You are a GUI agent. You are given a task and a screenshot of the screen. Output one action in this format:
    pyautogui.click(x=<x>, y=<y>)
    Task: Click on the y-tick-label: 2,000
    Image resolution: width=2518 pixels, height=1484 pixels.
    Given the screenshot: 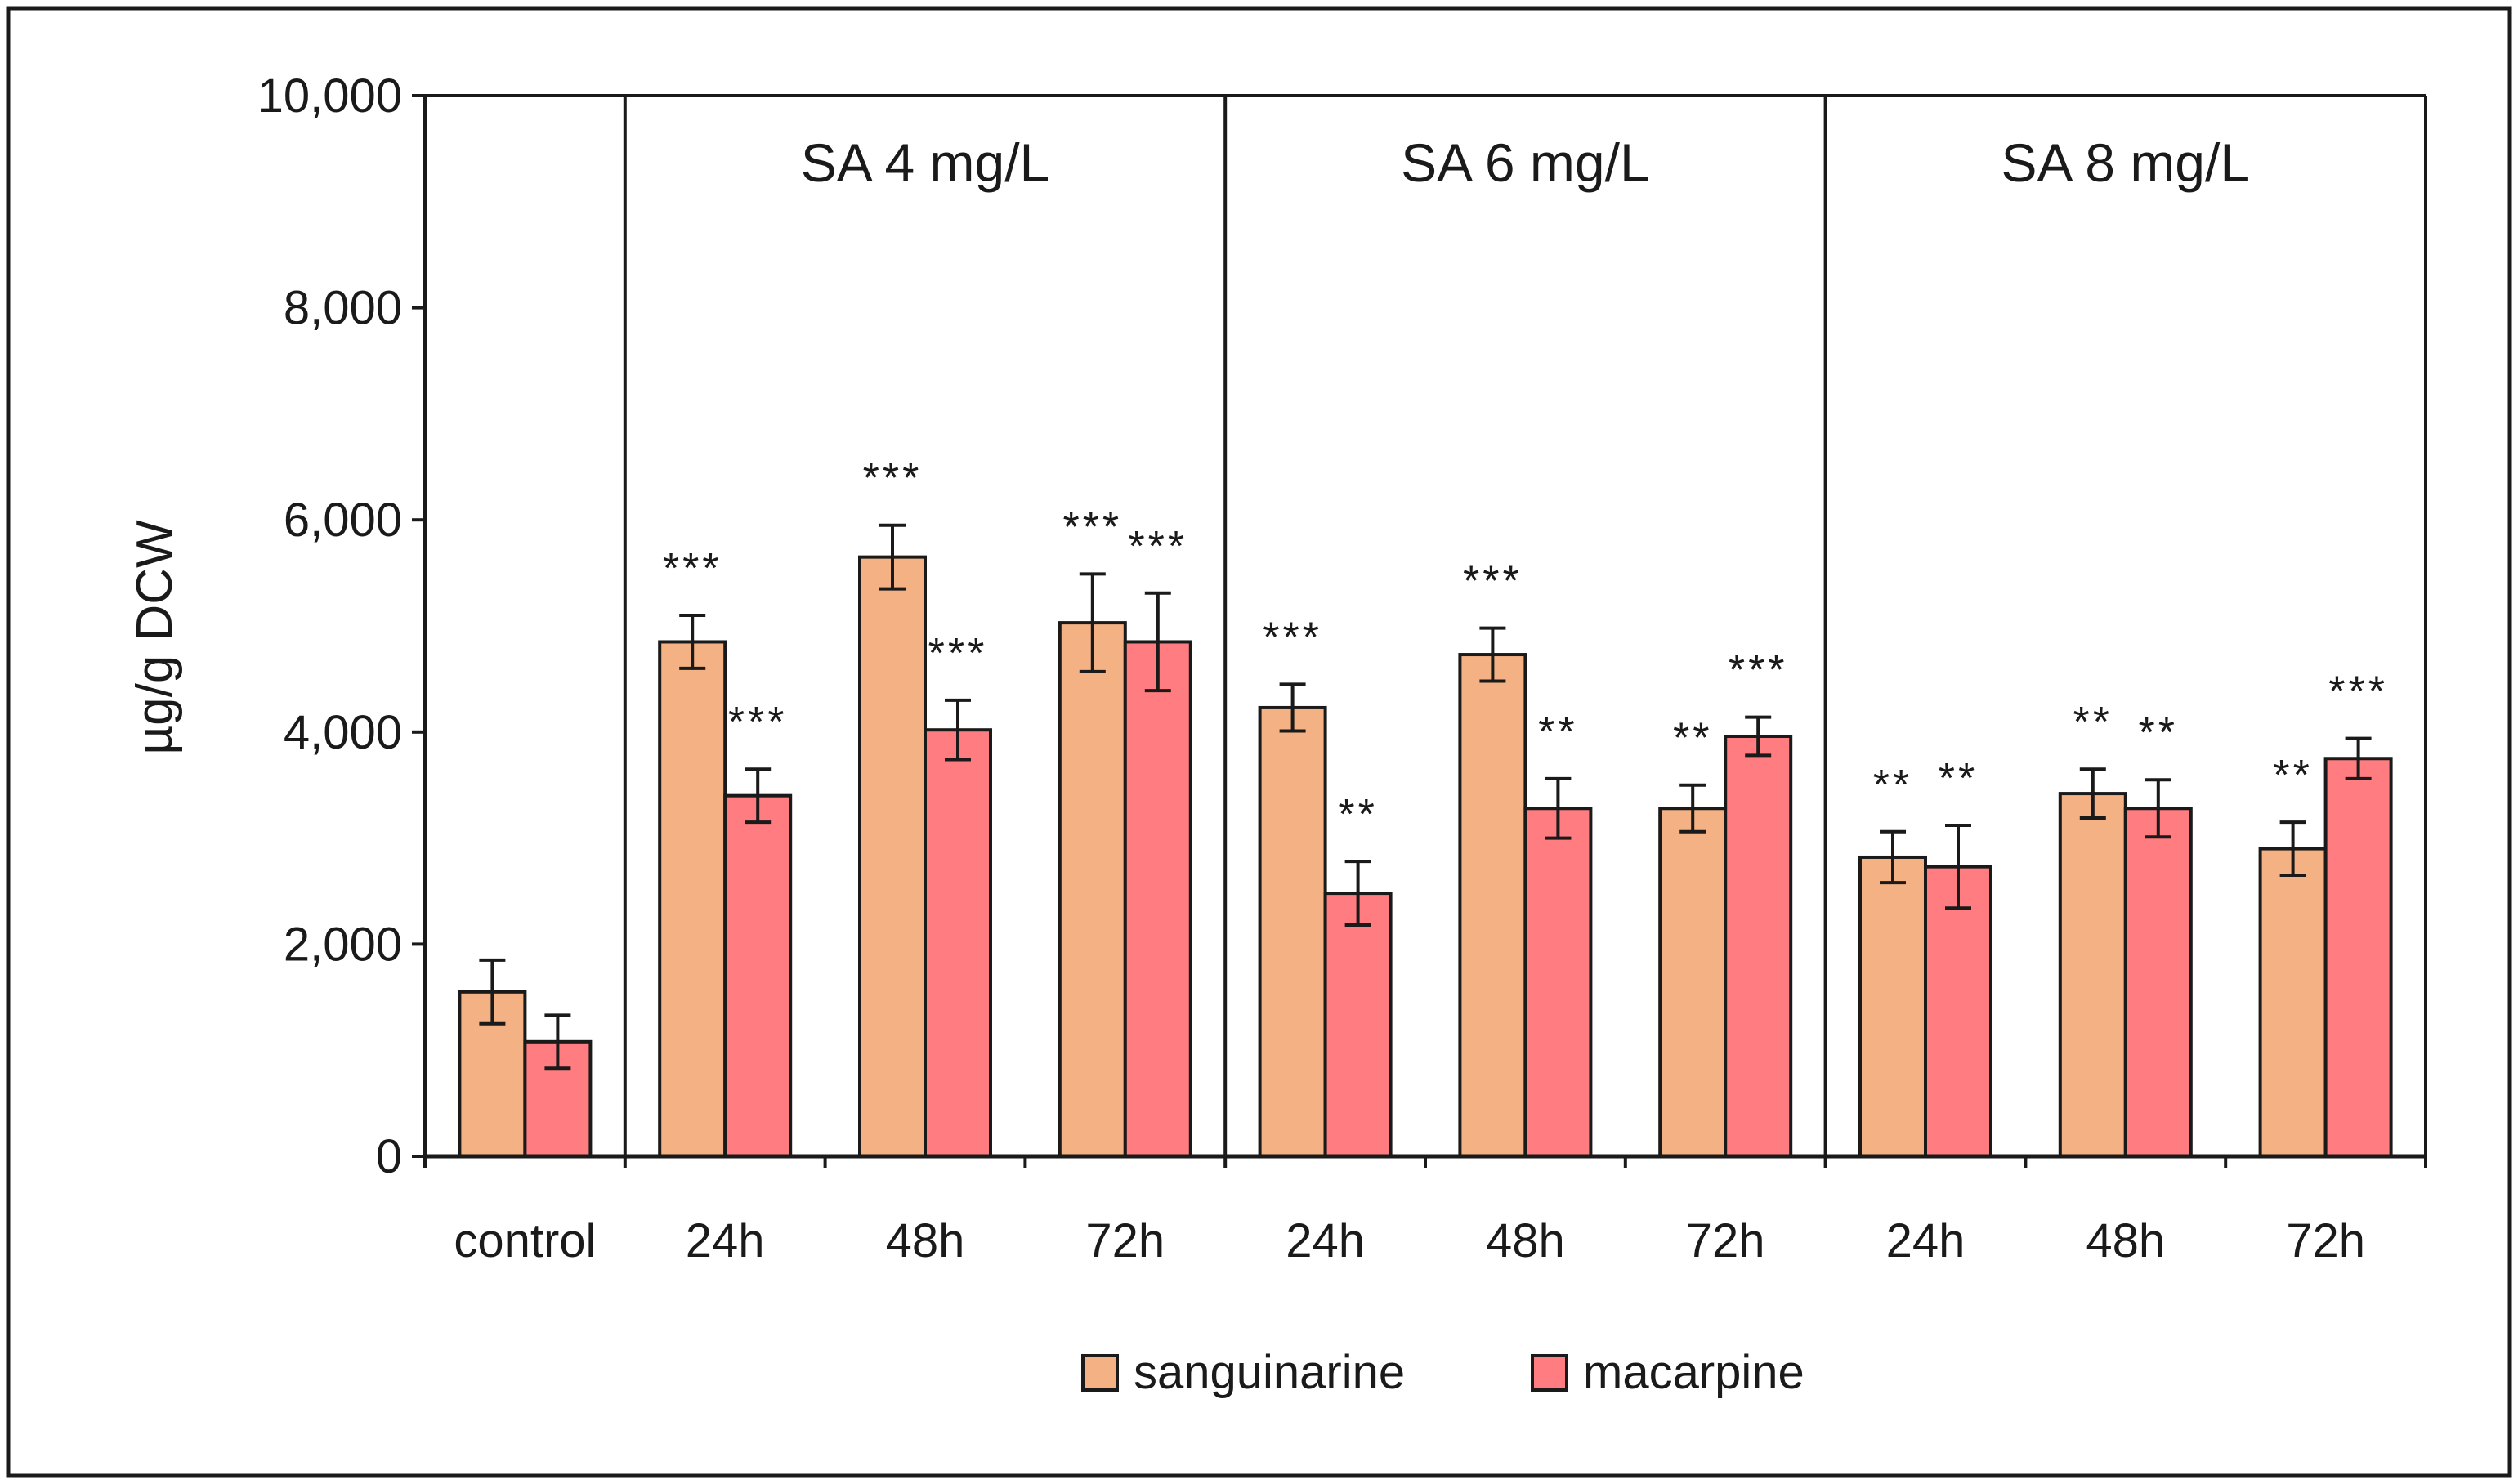 What is the action you would take?
    pyautogui.click(x=343, y=945)
    